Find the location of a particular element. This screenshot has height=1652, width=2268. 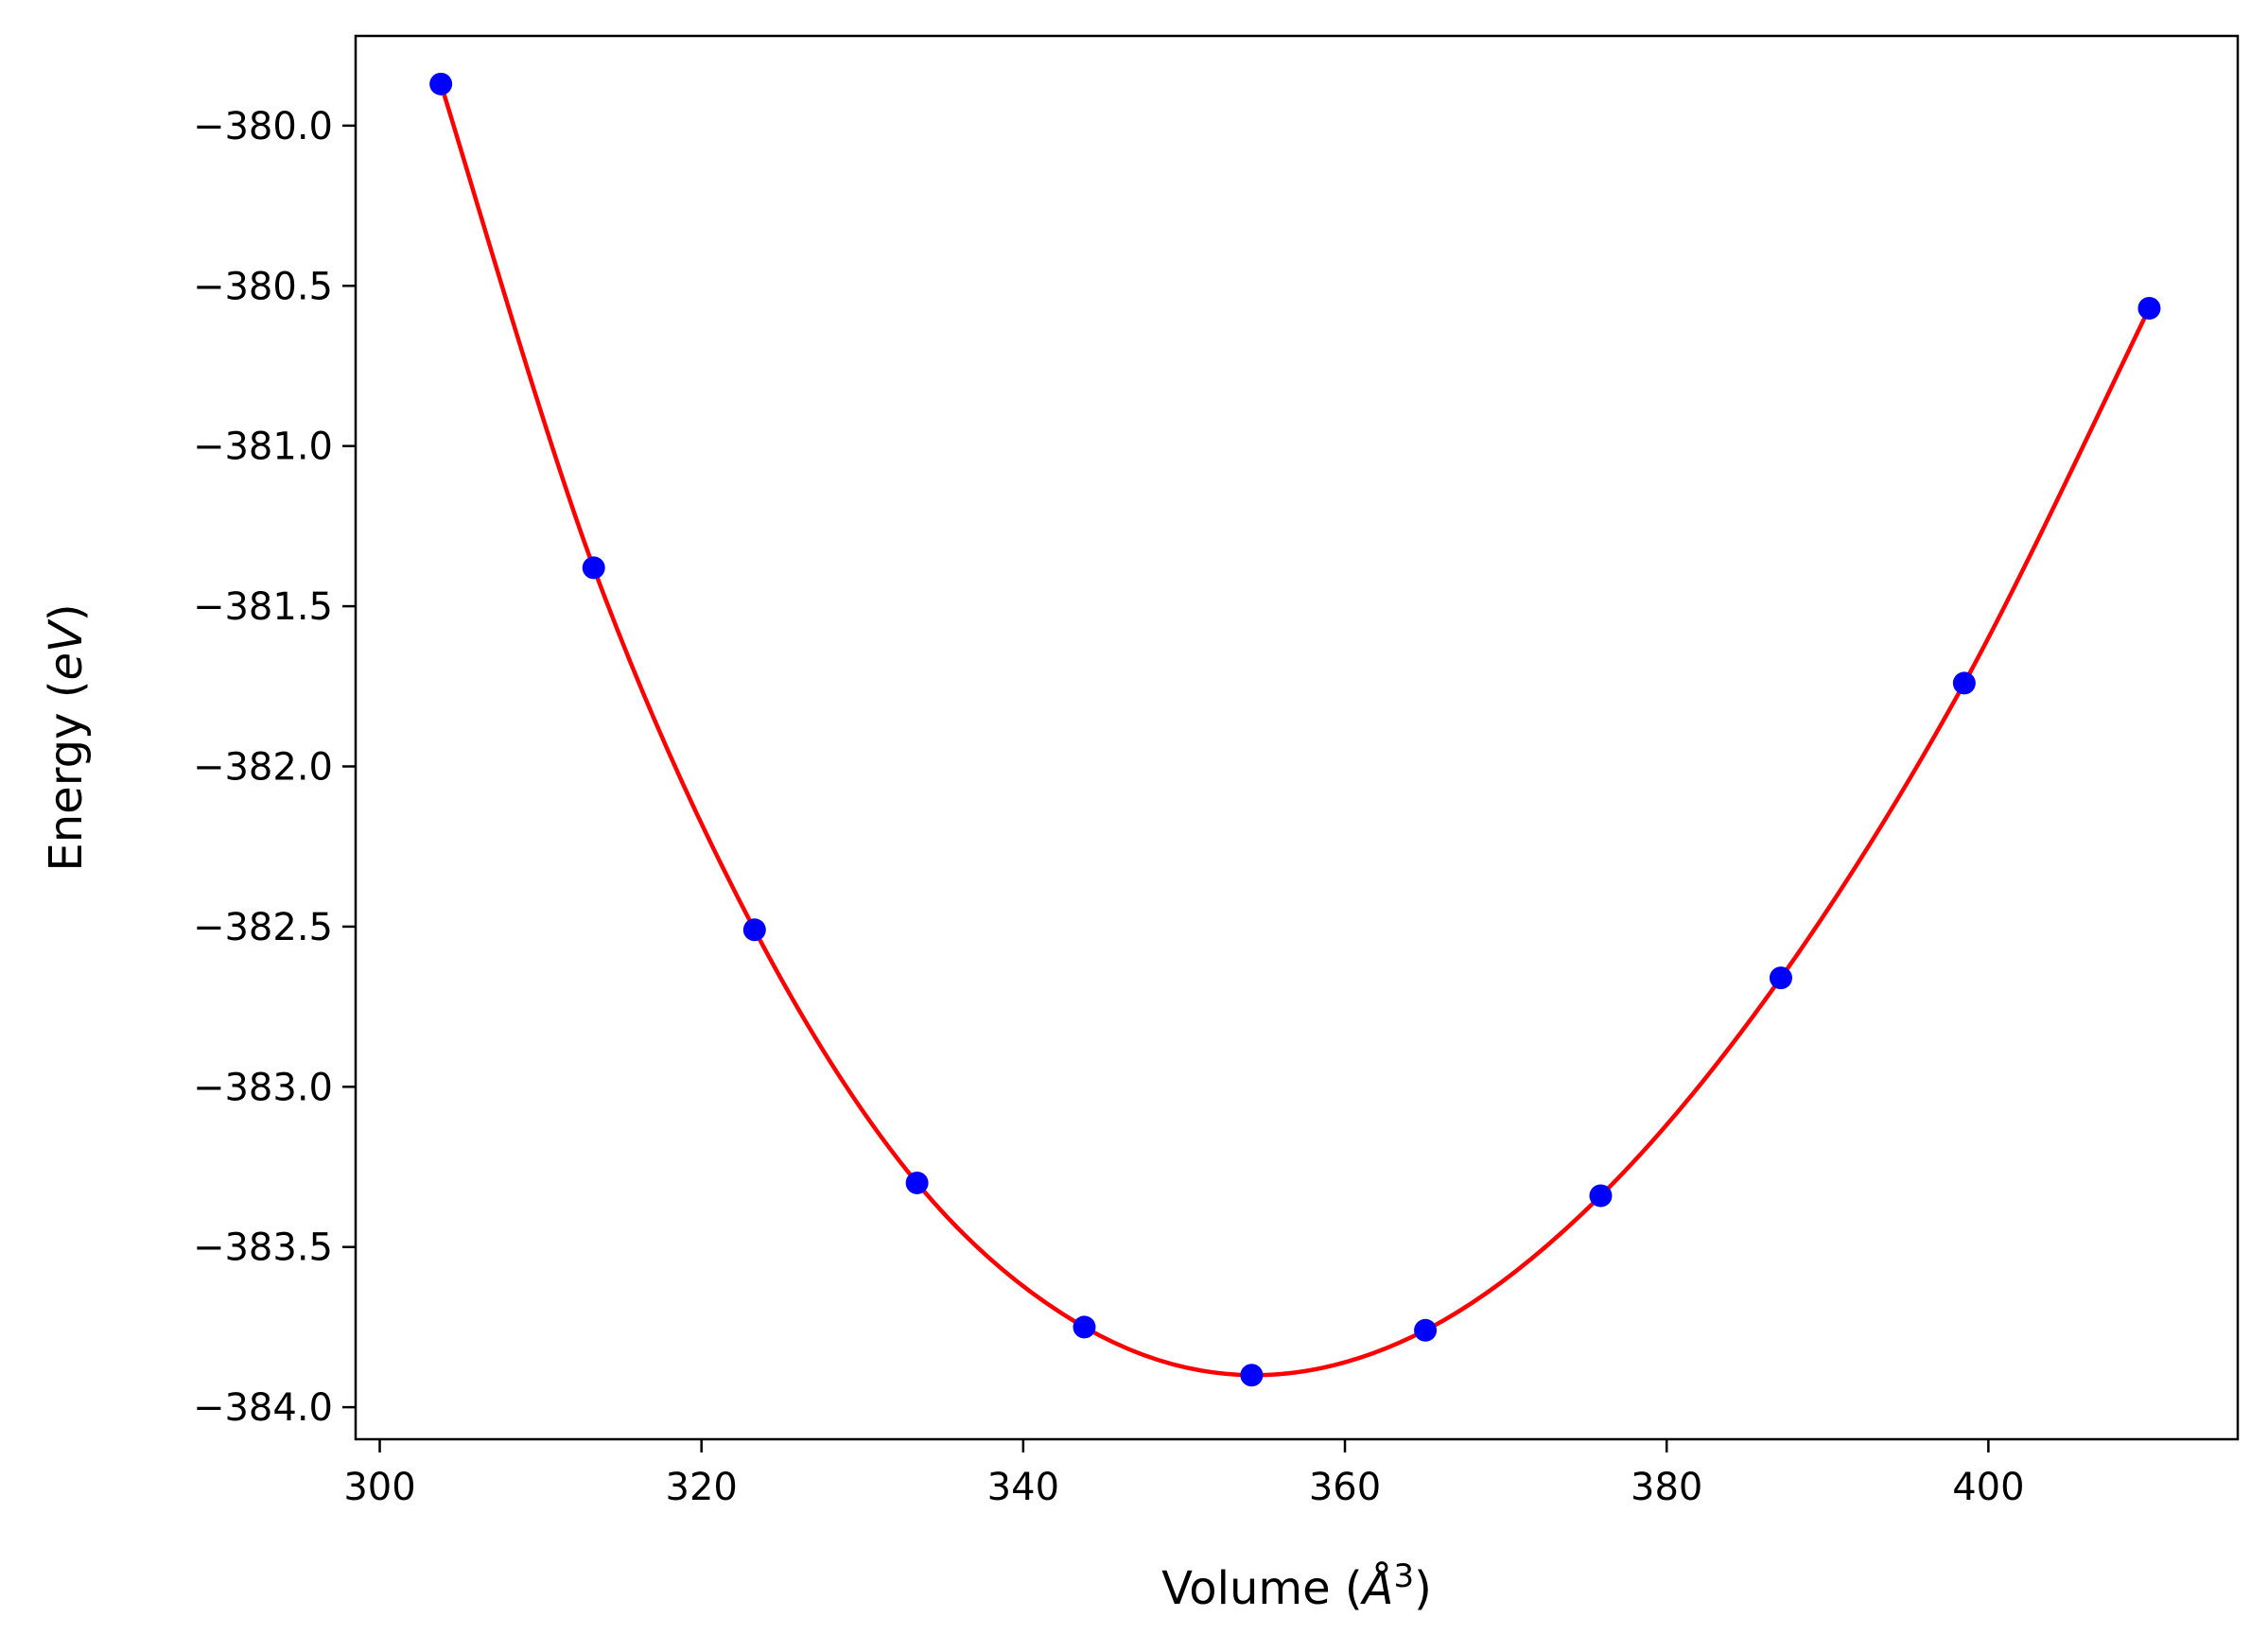

y-axis-label-unit: eV is located at coordinates (66, 650).